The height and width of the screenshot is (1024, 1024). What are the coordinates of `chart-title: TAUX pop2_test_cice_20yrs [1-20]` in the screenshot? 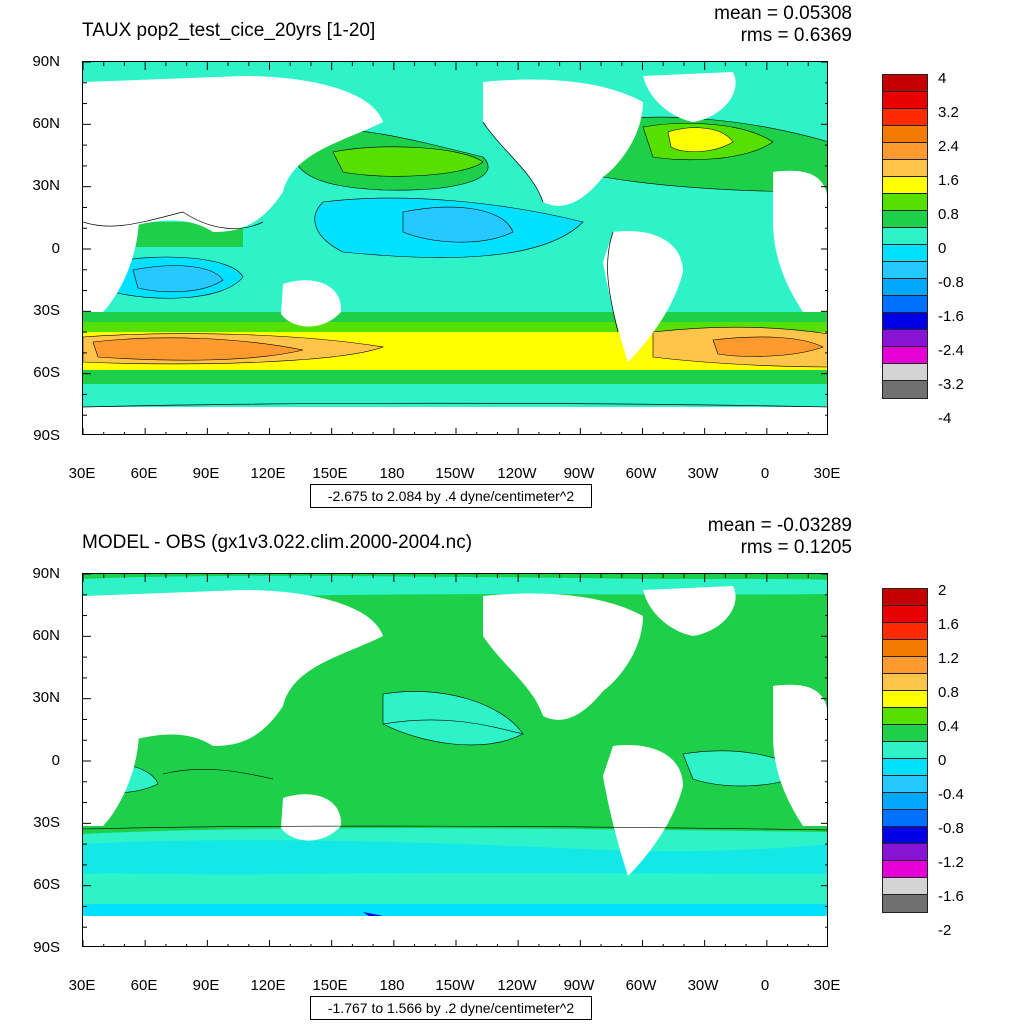 It's located at (229, 30).